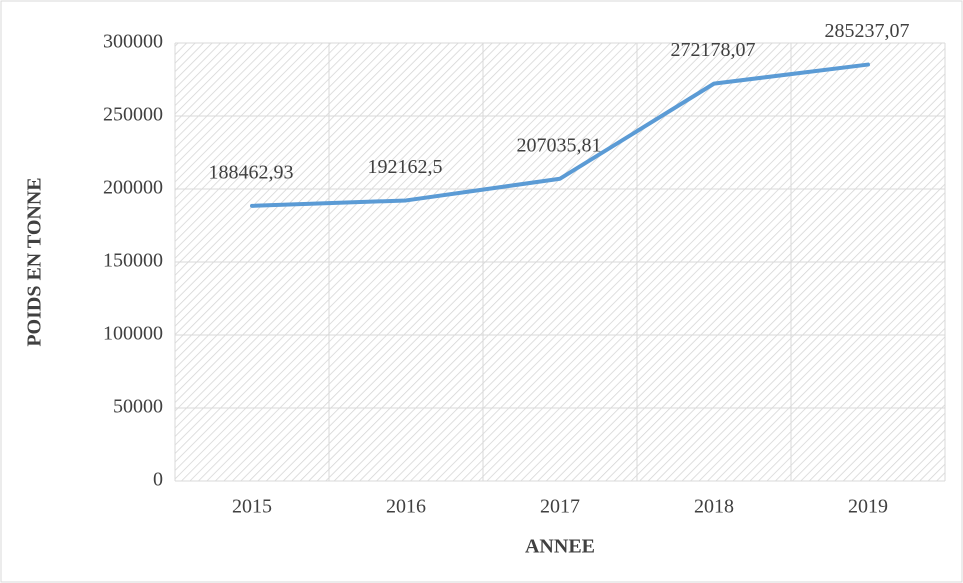 This screenshot has height=583, width=963. What do you see at coordinates (138, 407) in the screenshot?
I see `y-tick-label: 50000` at bounding box center [138, 407].